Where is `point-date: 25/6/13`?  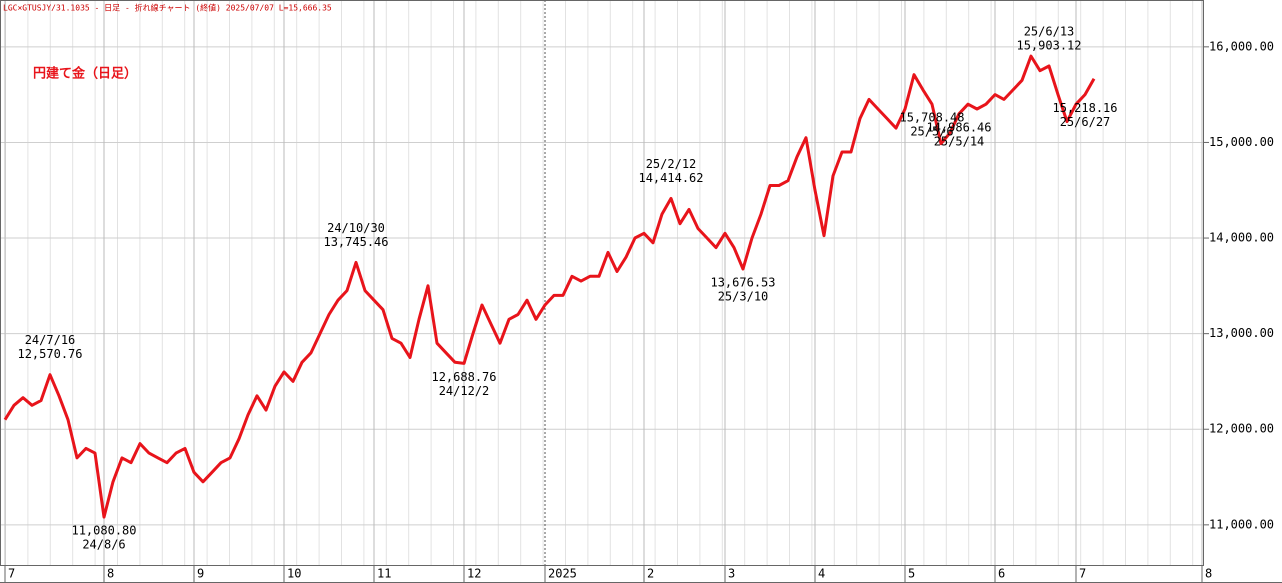 point-date: 25/6/13 is located at coordinates (1049, 31).